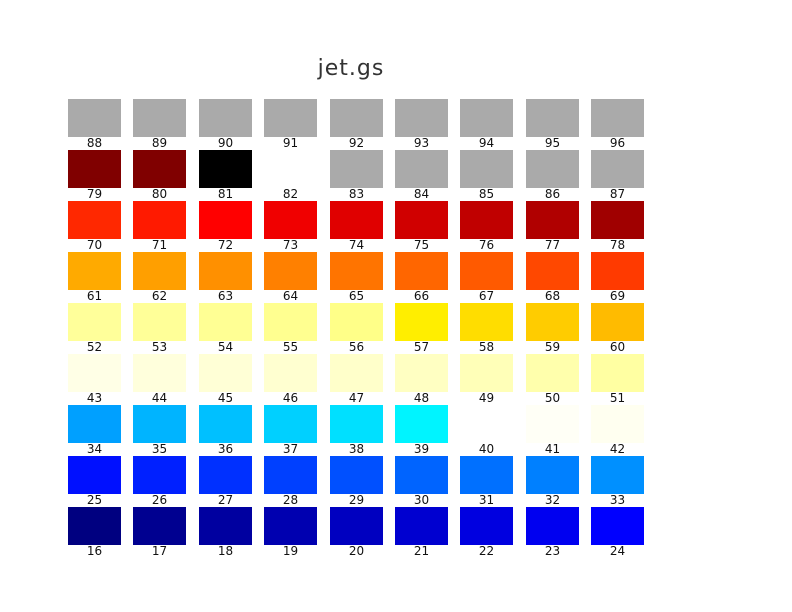  Describe the element at coordinates (617, 500) in the screenshot. I see `color-index-label: 33` at that location.